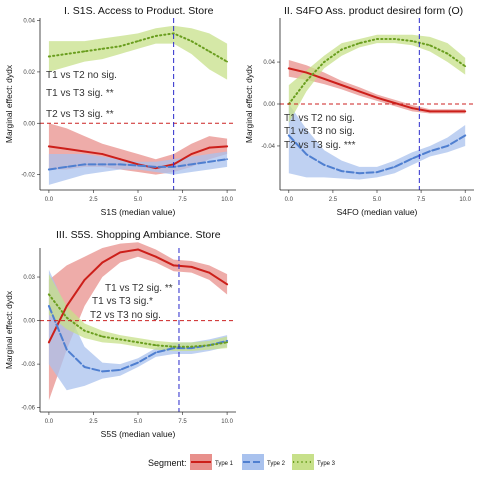 The height and width of the screenshot is (480, 480). What do you see at coordinates (28, 365) in the screenshot?
I see `y-tick-label: -0.03` at bounding box center [28, 365].